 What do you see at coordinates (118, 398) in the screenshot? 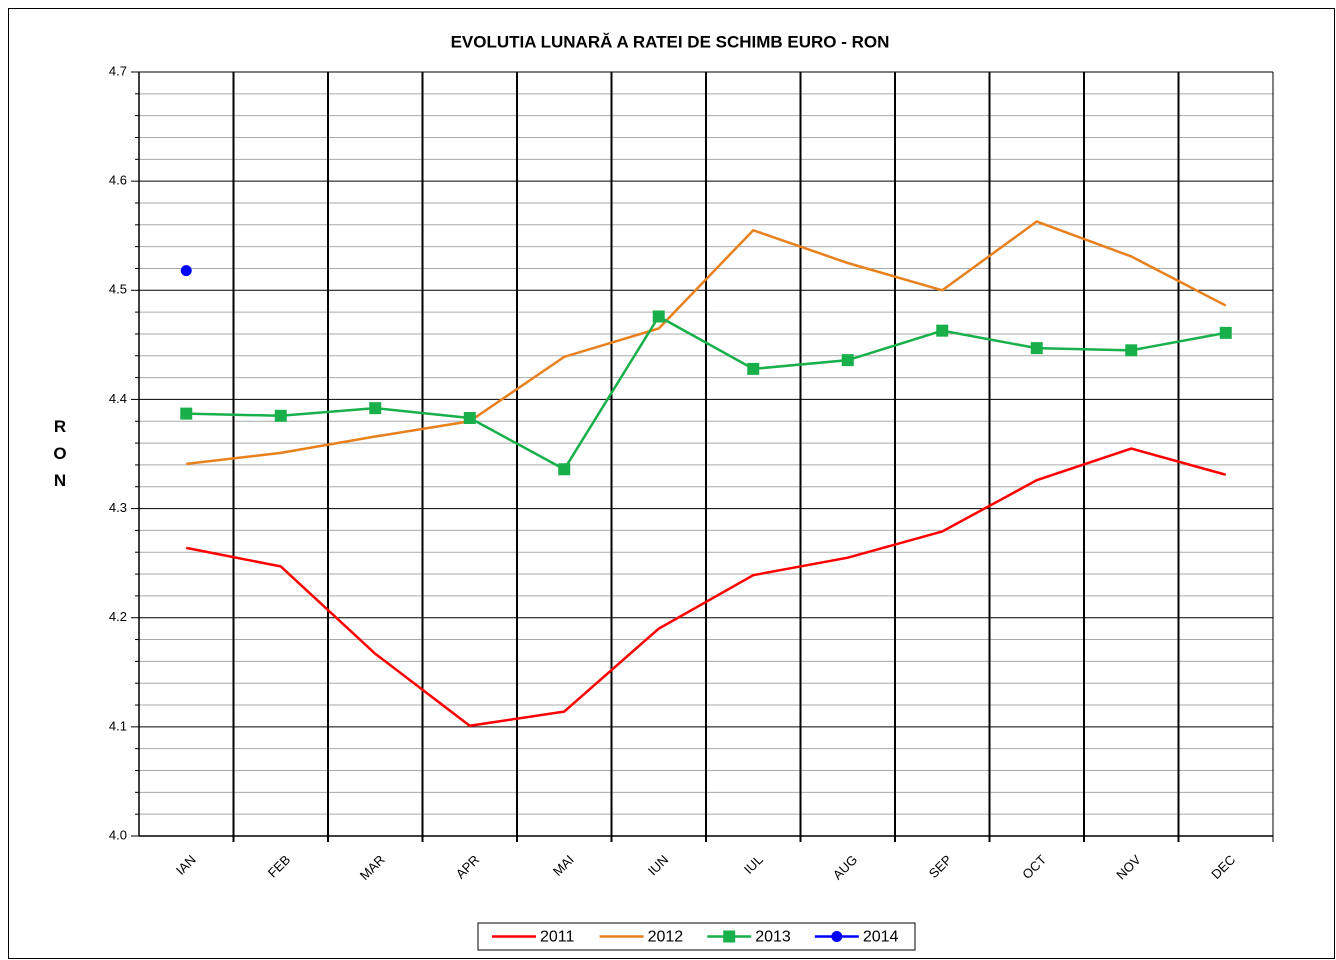
I see `y-tick-label: 4.4` at bounding box center [118, 398].